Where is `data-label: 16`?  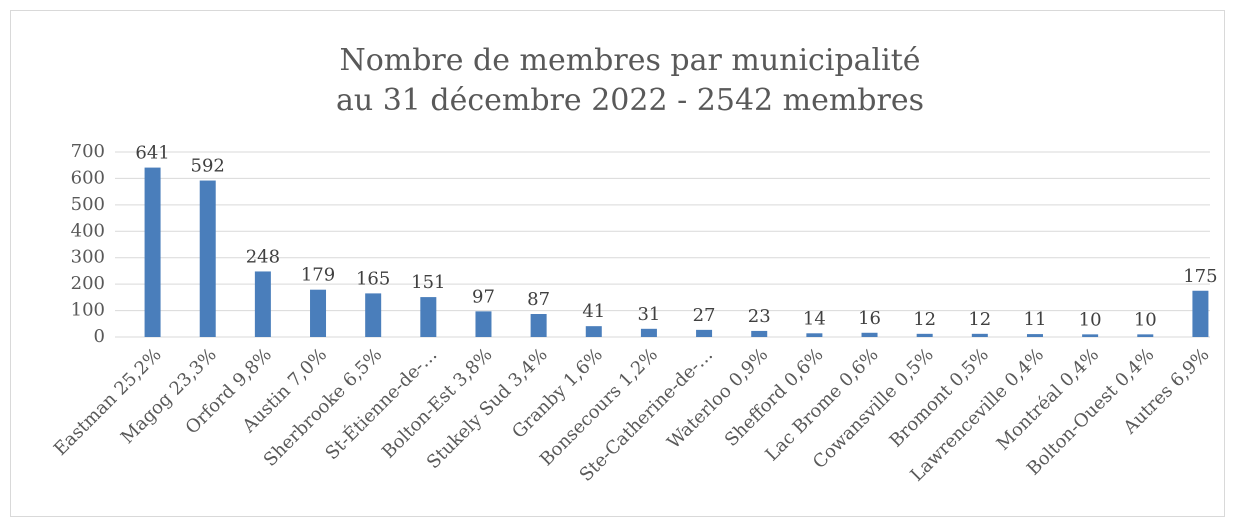 data-label: 16 is located at coordinates (869, 318).